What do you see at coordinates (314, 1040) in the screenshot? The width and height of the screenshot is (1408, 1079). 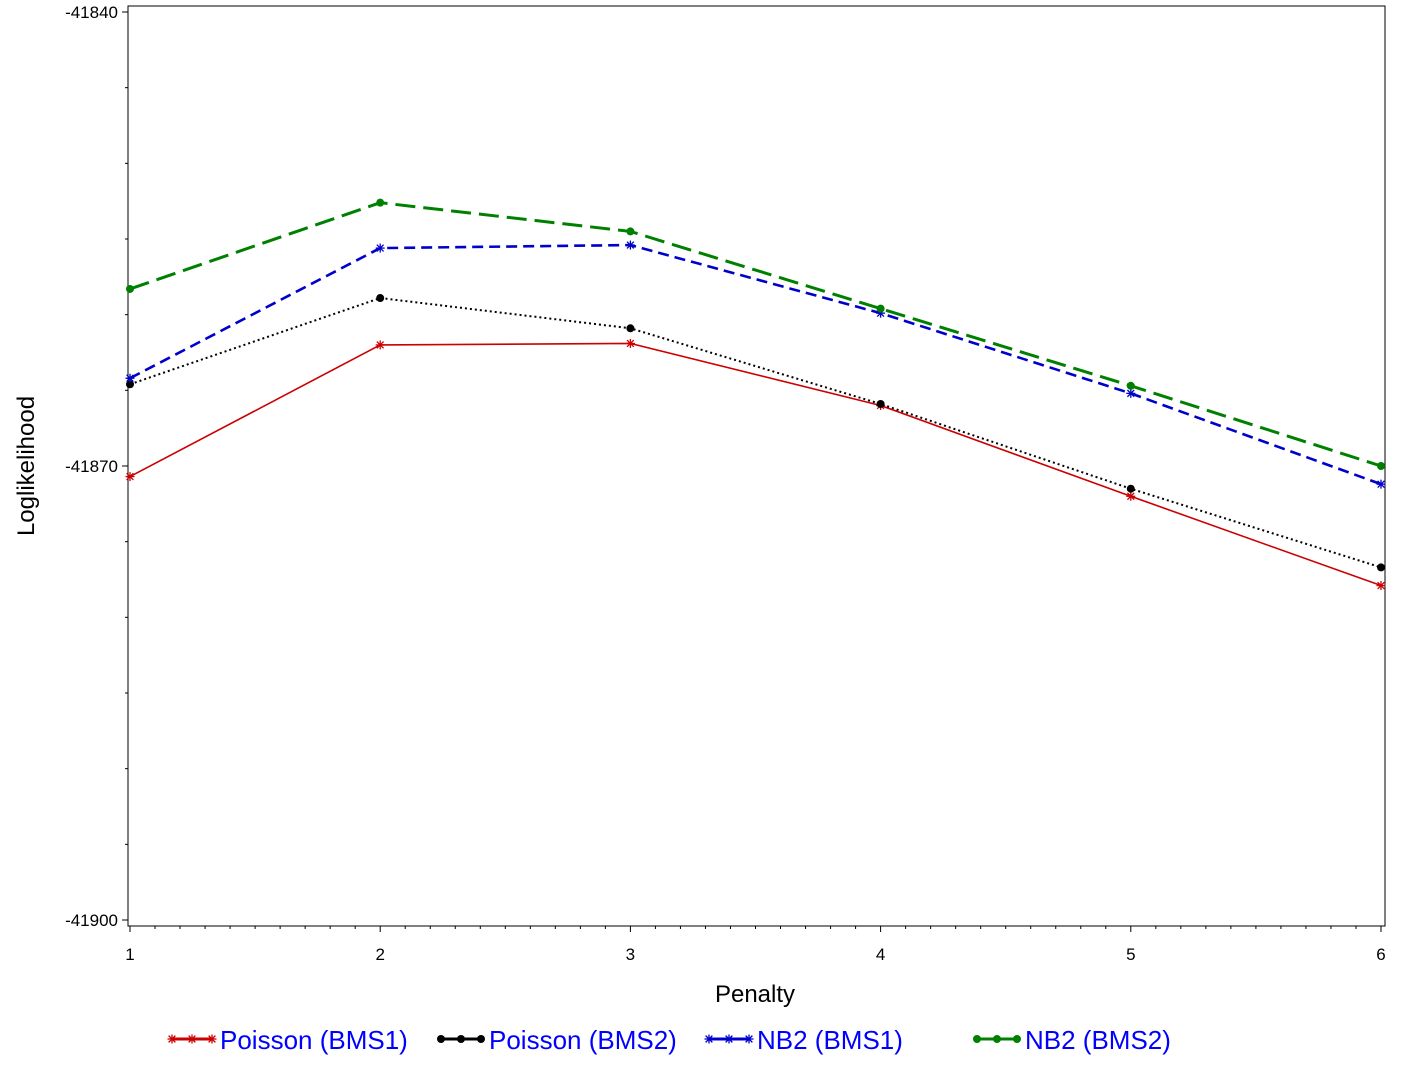 I see `legend-label: Poisson (BMS1)` at bounding box center [314, 1040].